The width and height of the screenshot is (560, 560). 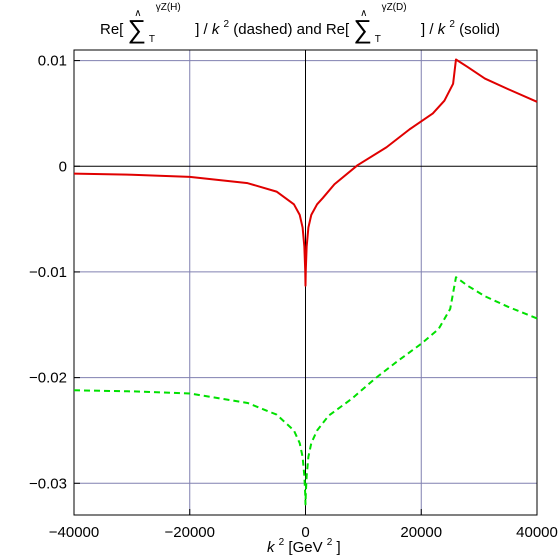 What do you see at coordinates (74, 532) in the screenshot?
I see `x-tick-label: −40000` at bounding box center [74, 532].